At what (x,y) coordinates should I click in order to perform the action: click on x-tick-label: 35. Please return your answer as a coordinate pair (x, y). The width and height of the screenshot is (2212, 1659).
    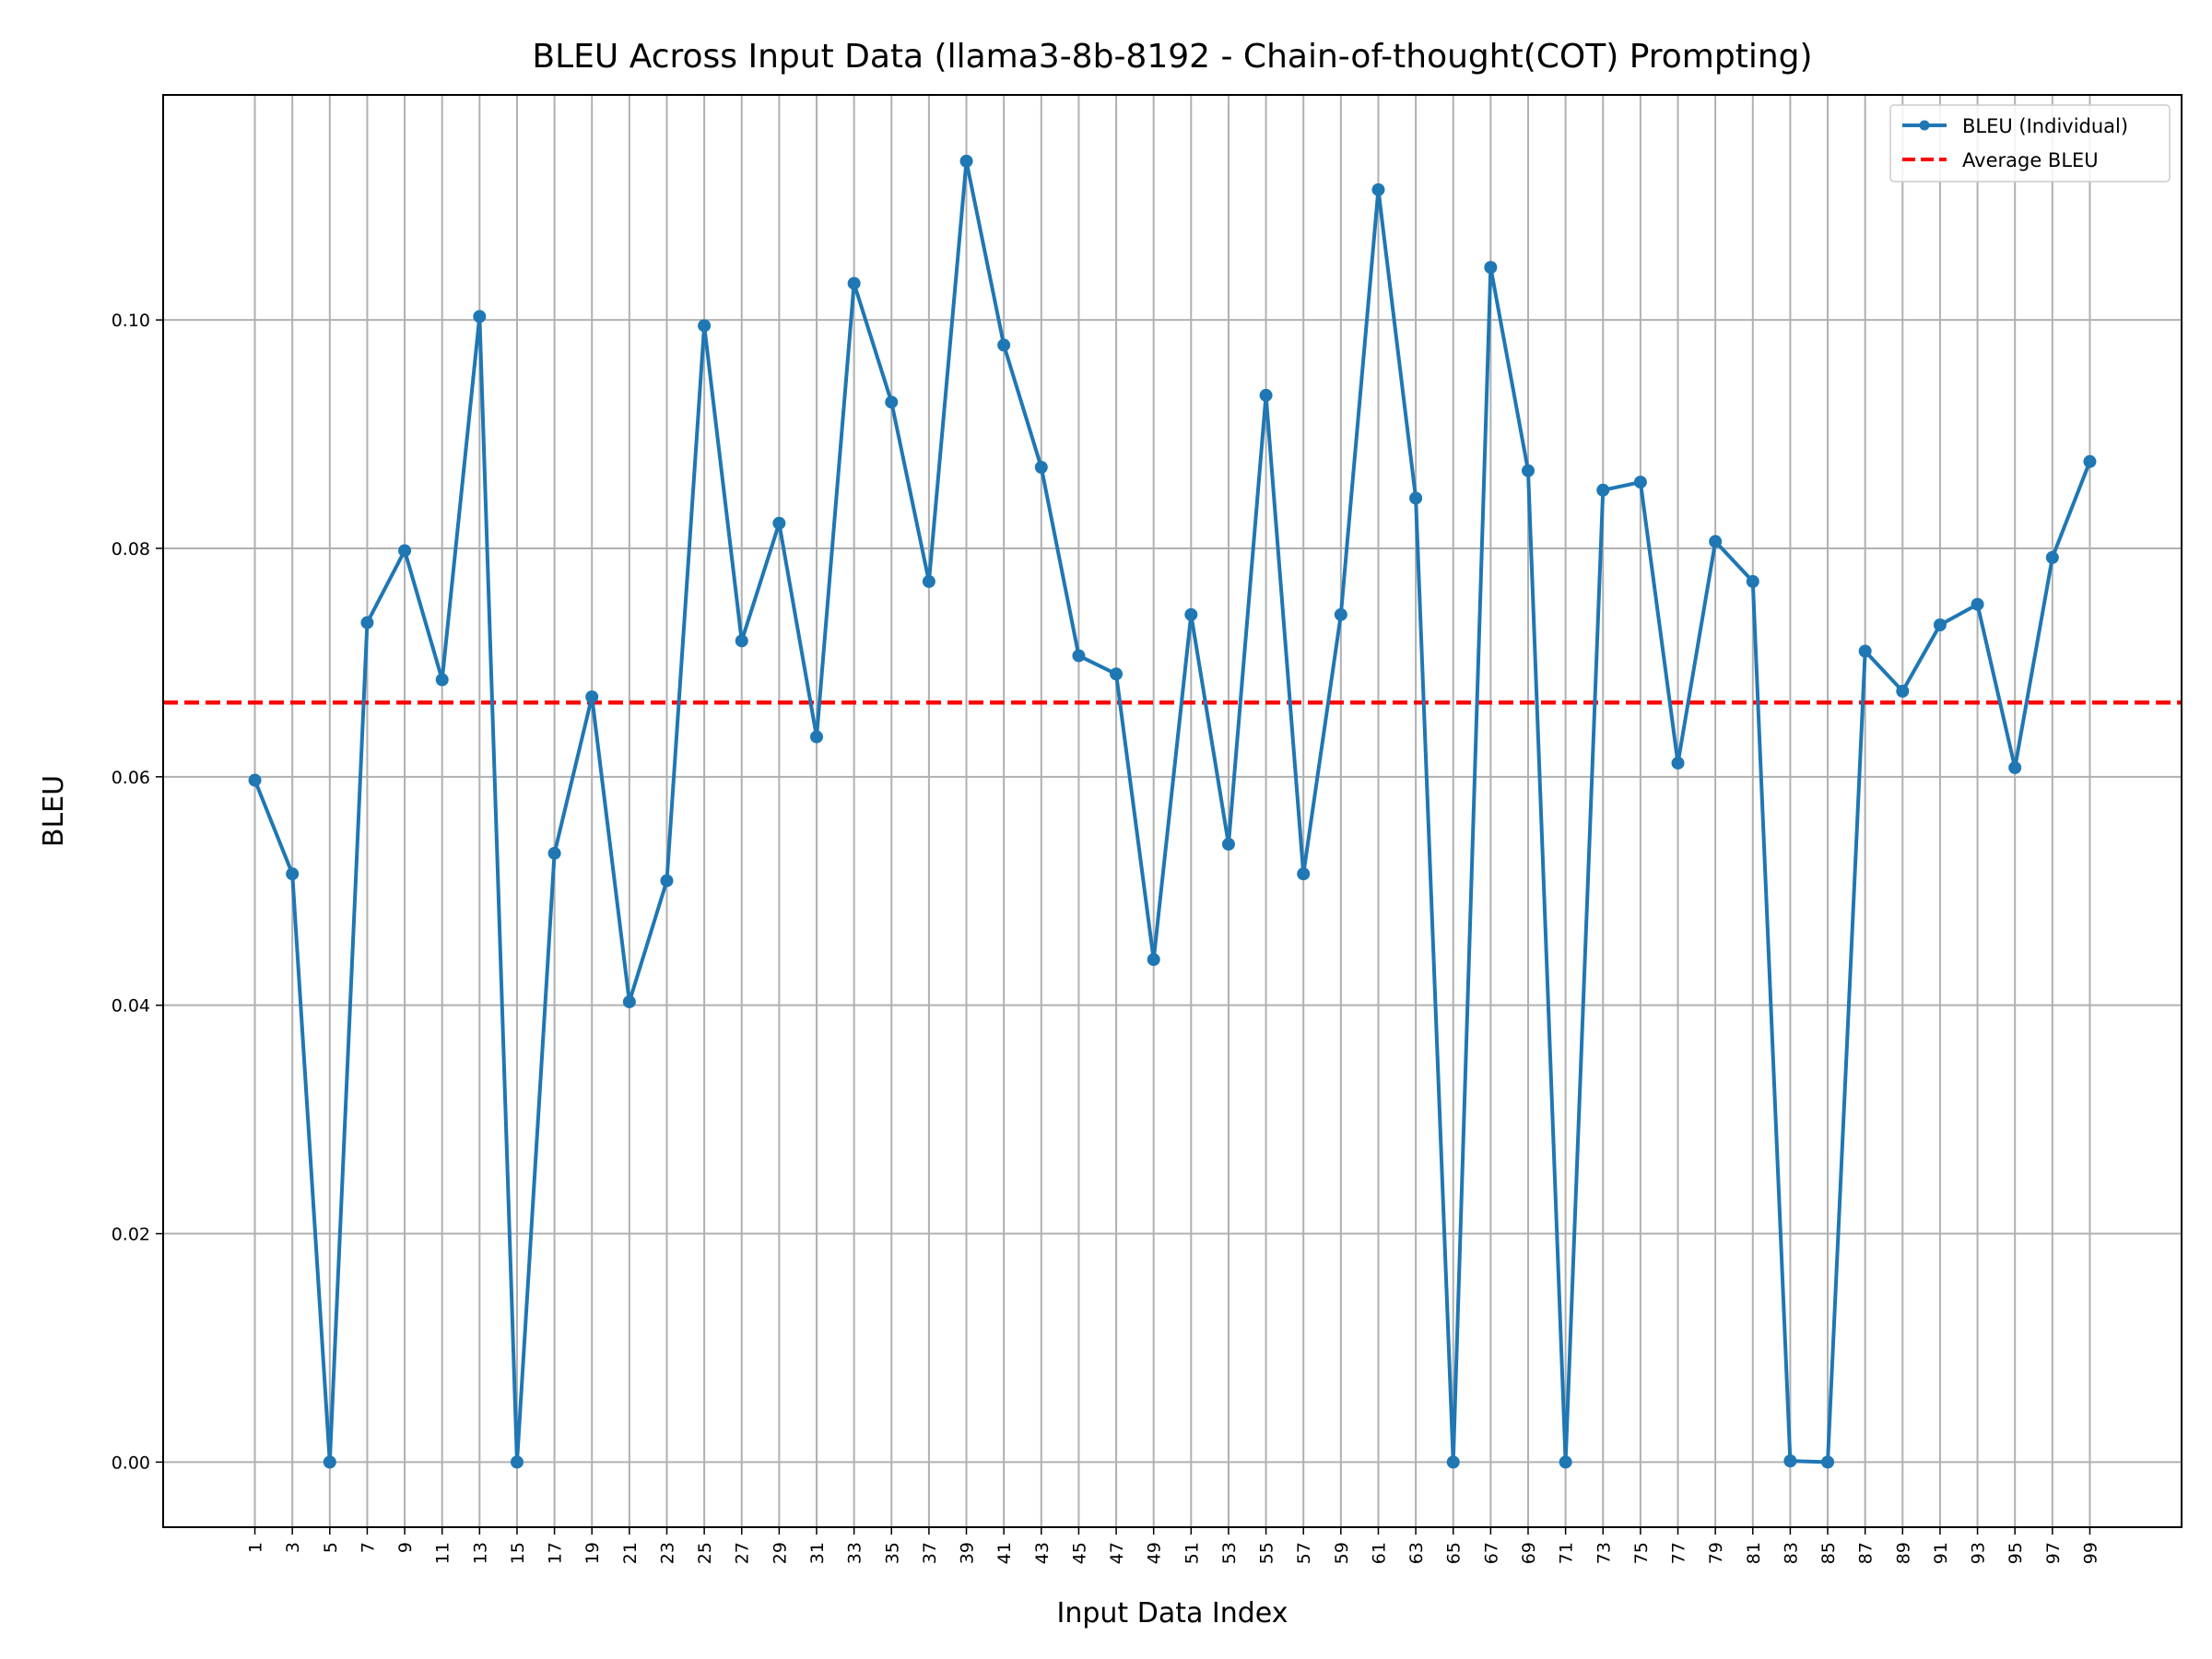
    Looking at the image, I should click on (892, 1553).